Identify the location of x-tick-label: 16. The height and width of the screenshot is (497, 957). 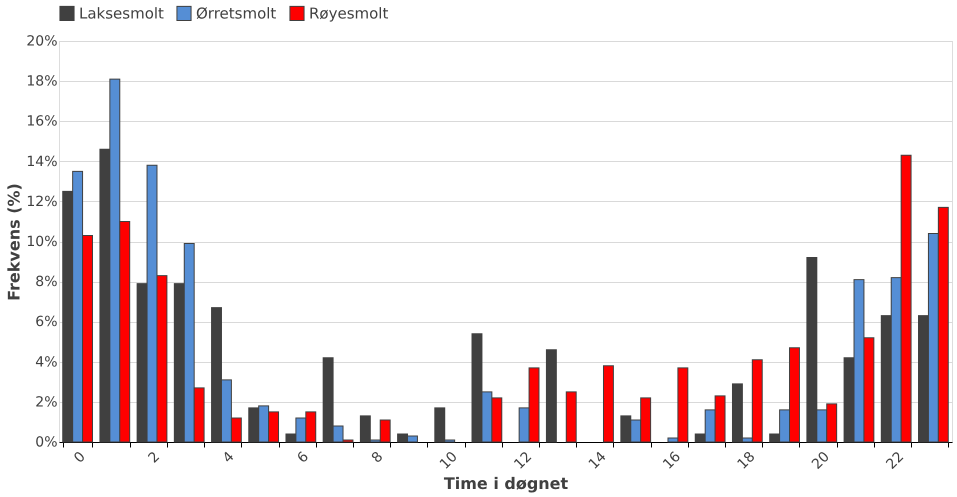
(672, 460).